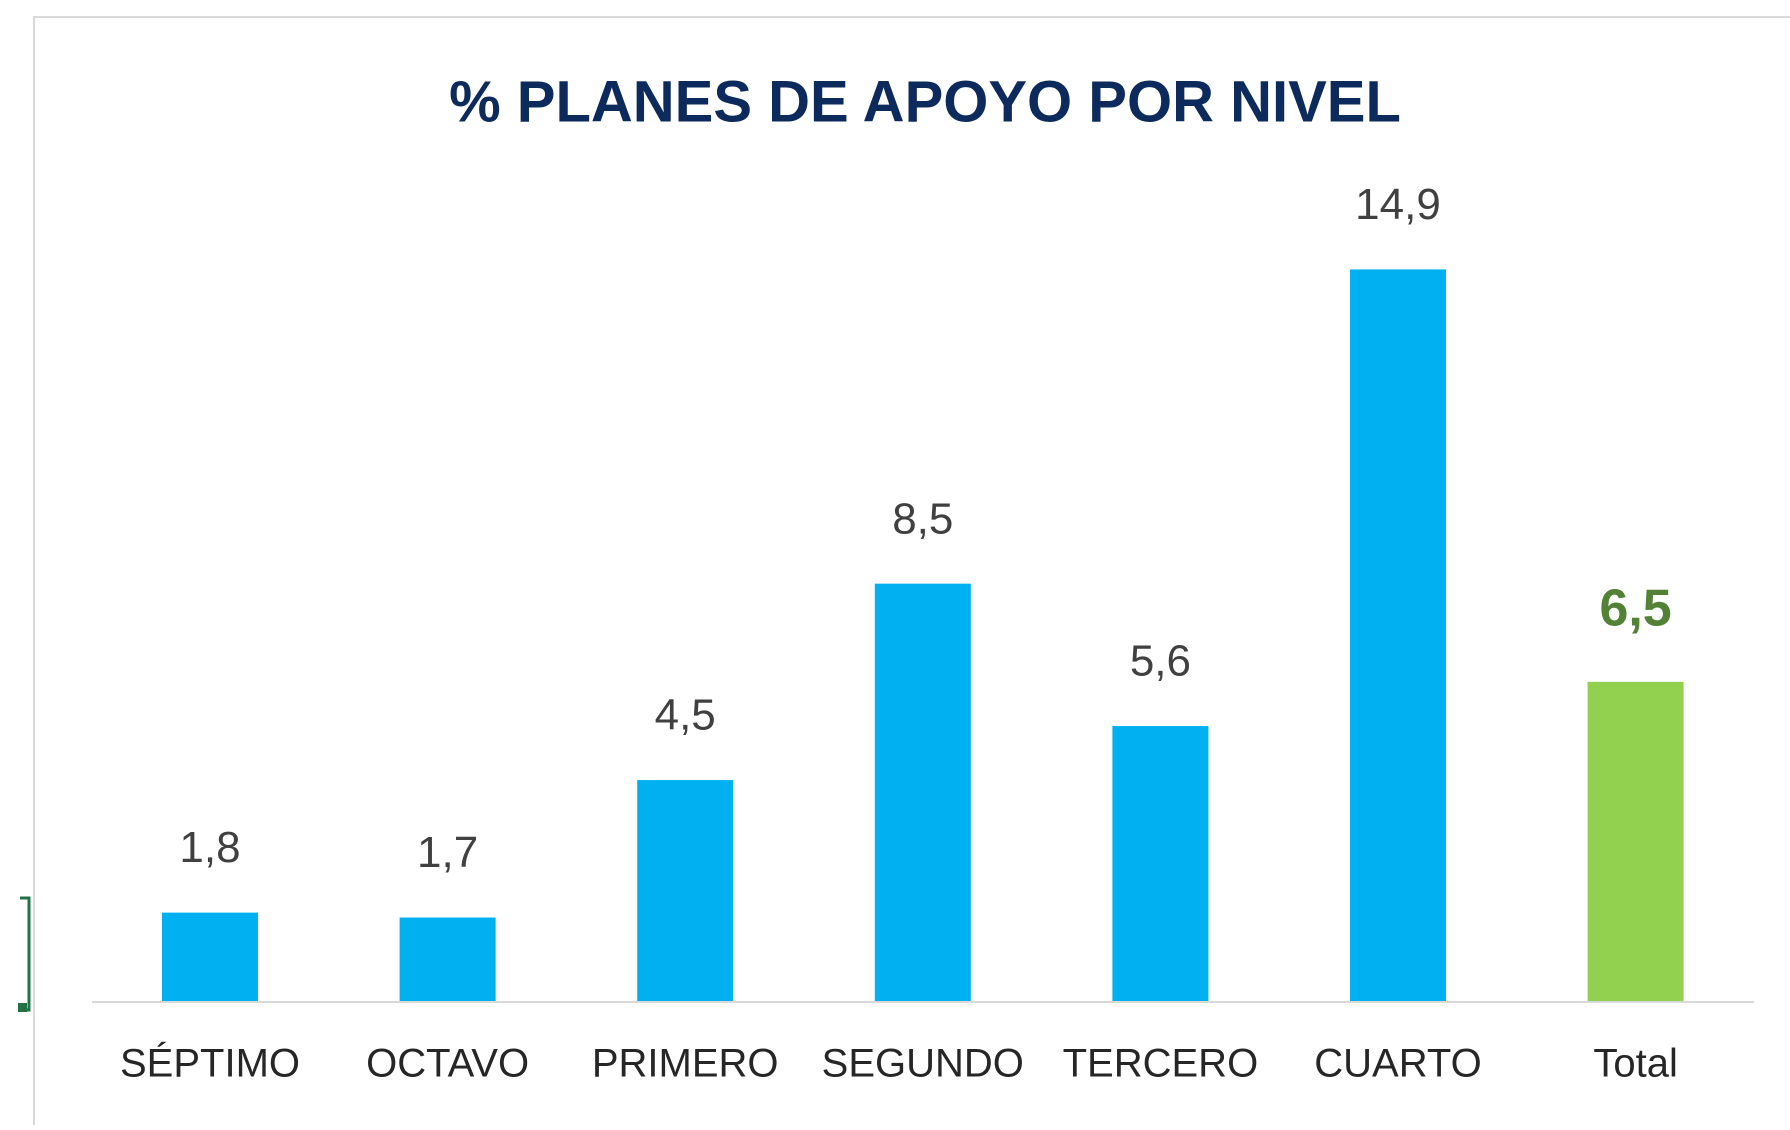 This screenshot has height=1130, width=1790. What do you see at coordinates (1160, 661) in the screenshot?
I see `value-label: 5,6` at bounding box center [1160, 661].